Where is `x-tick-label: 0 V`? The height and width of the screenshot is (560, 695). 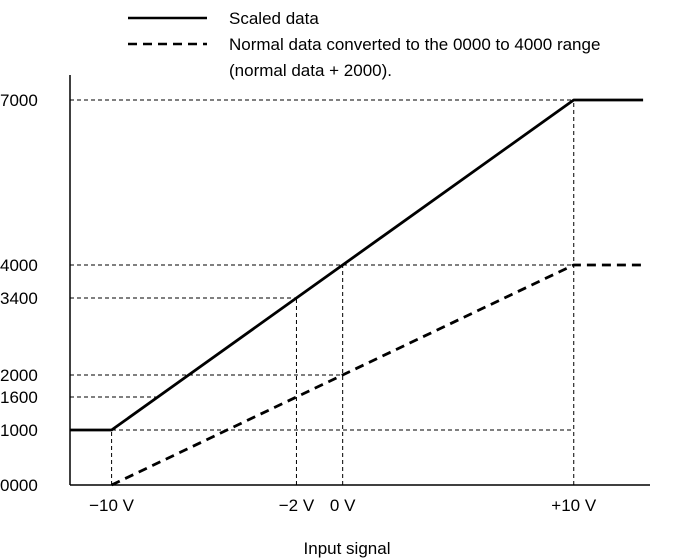
x-tick-label: 0 V is located at coordinates (343, 505).